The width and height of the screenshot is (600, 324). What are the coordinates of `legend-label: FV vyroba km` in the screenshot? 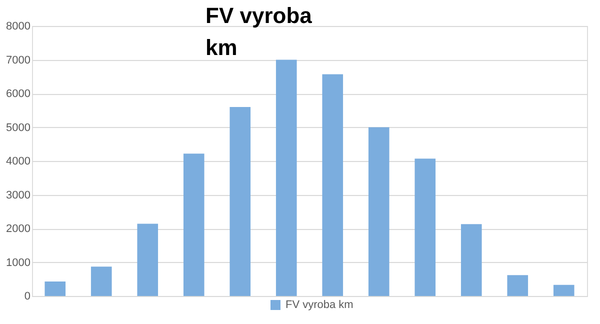 It's located at (320, 305).